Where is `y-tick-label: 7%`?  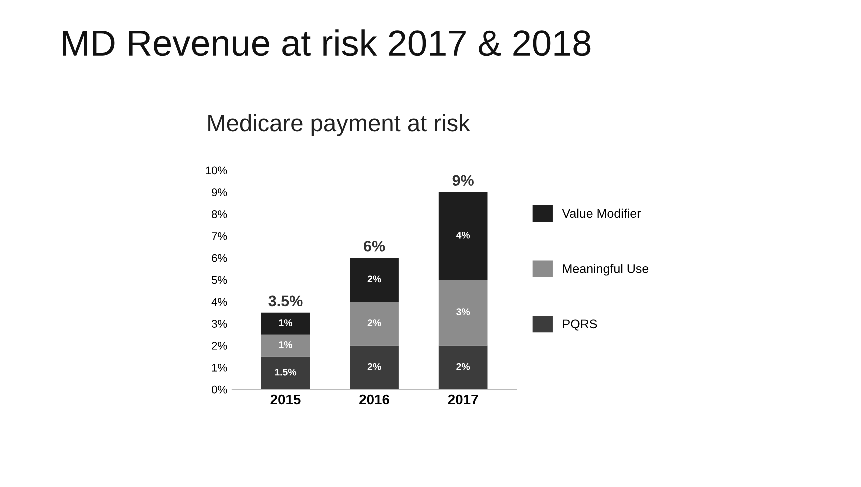 y-tick-label: 7% is located at coordinates (220, 236).